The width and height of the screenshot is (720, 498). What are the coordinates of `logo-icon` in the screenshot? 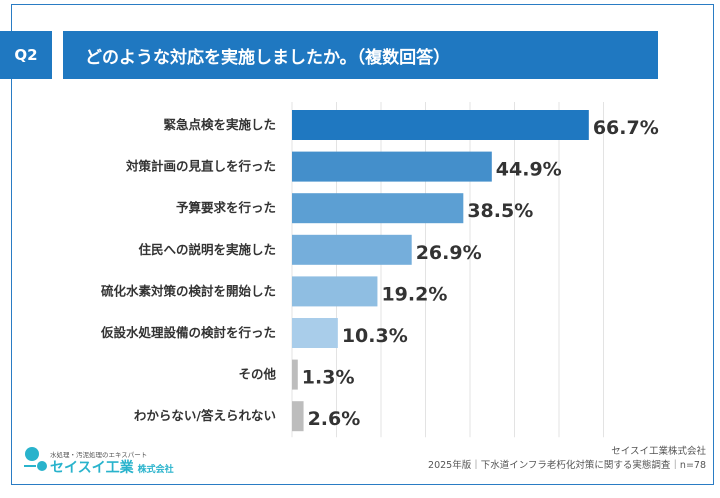 It's located at (35, 459).